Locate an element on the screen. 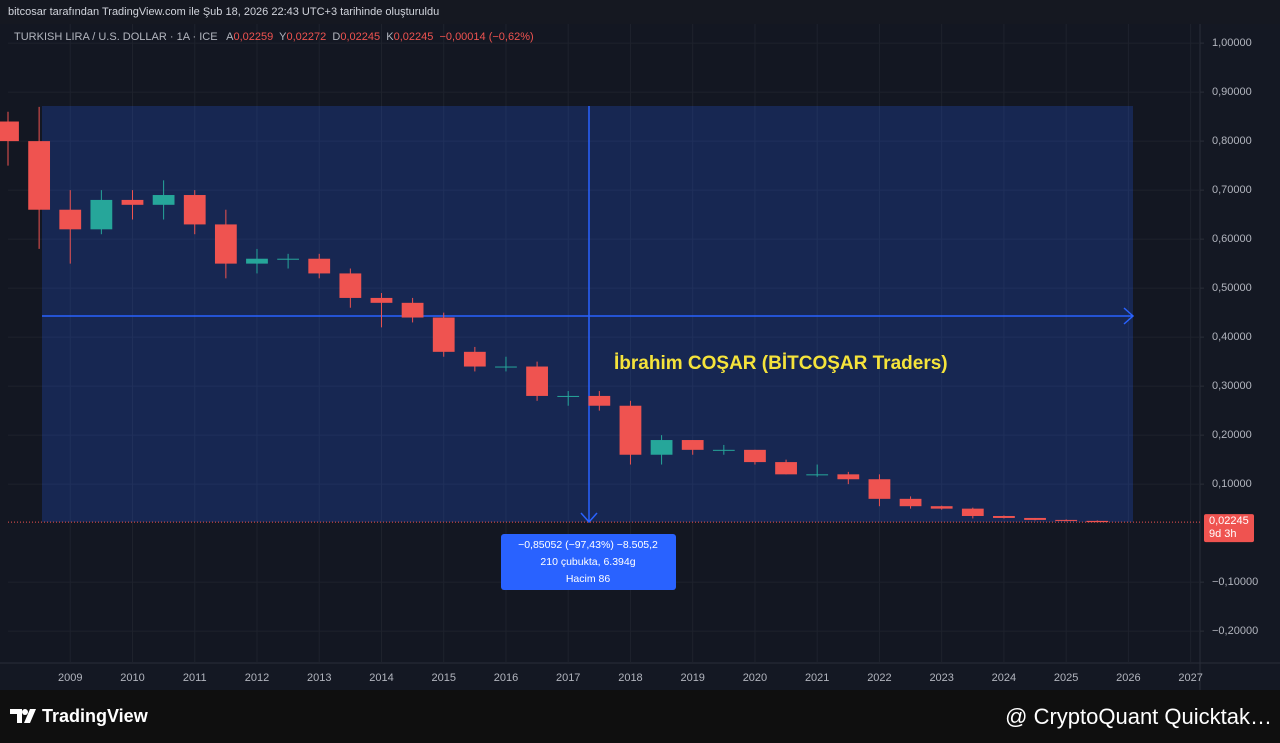 This screenshot has width=1280, height=743. countdown: 9d 3h is located at coordinates (1223, 534).